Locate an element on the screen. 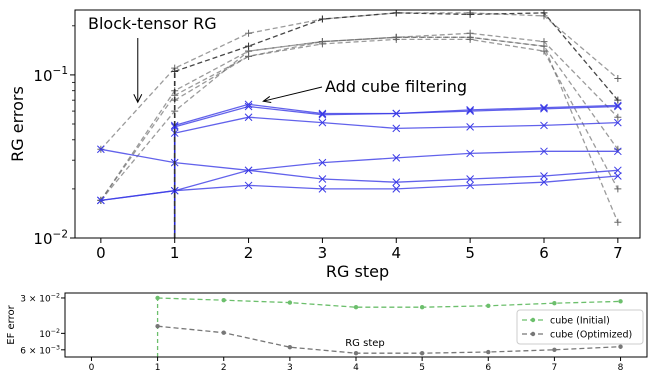  x-tick-label-5: 5 is located at coordinates (470, 253).